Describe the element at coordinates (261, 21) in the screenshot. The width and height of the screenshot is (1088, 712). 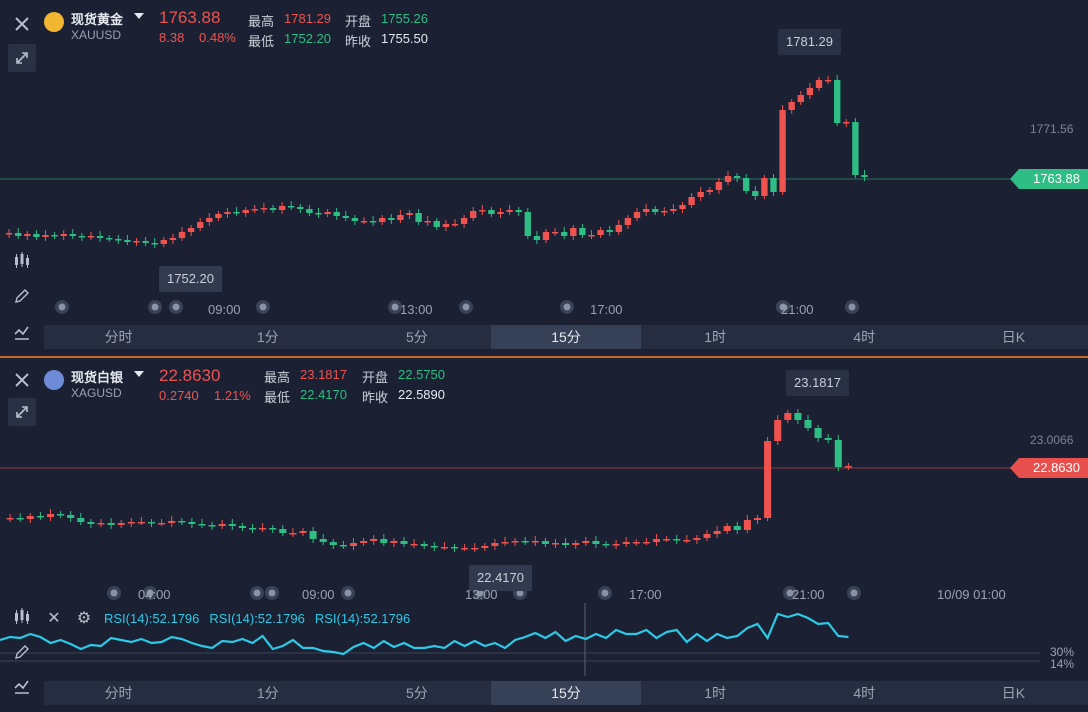
I see `high-label: 最高` at that location.